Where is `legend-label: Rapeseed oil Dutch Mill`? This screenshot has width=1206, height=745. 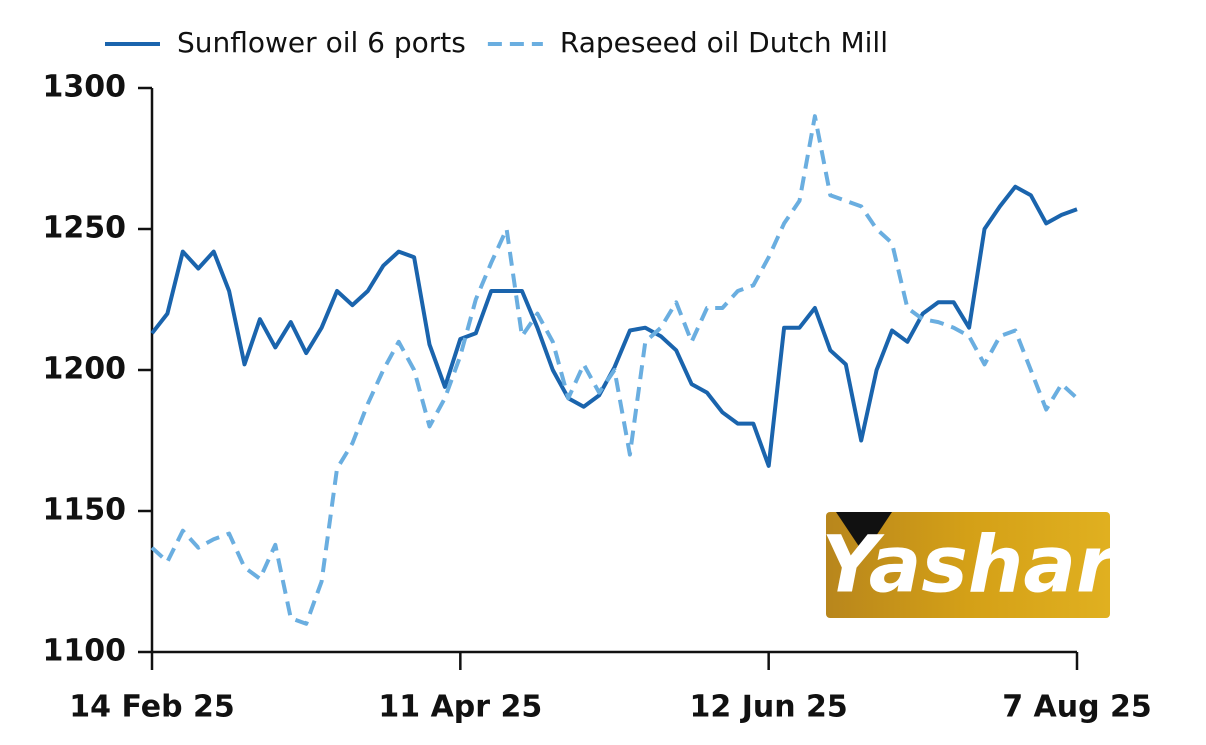 legend-label: Rapeseed oil Dutch Mill is located at coordinates (724, 42).